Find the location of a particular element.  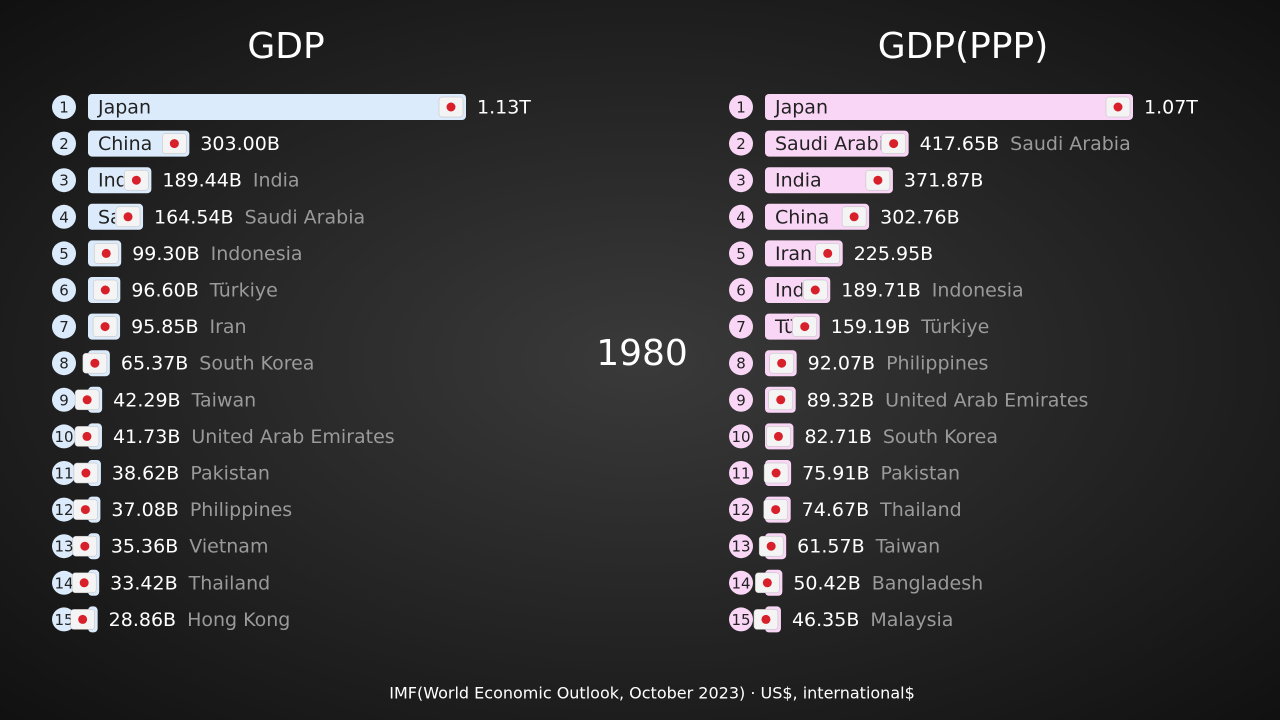

rank: 14 is located at coordinates (740, 583).